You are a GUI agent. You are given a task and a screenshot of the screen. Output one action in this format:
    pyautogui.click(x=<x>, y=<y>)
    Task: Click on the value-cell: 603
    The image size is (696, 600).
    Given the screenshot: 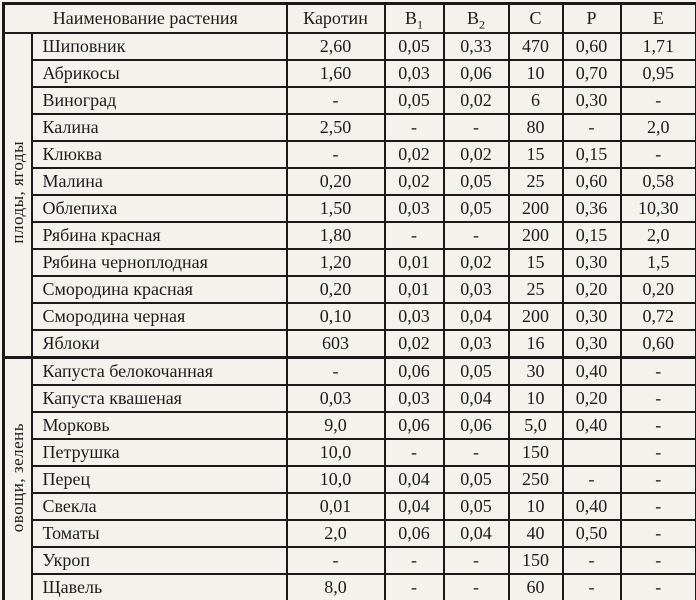 What is the action you would take?
    pyautogui.click(x=335, y=344)
    